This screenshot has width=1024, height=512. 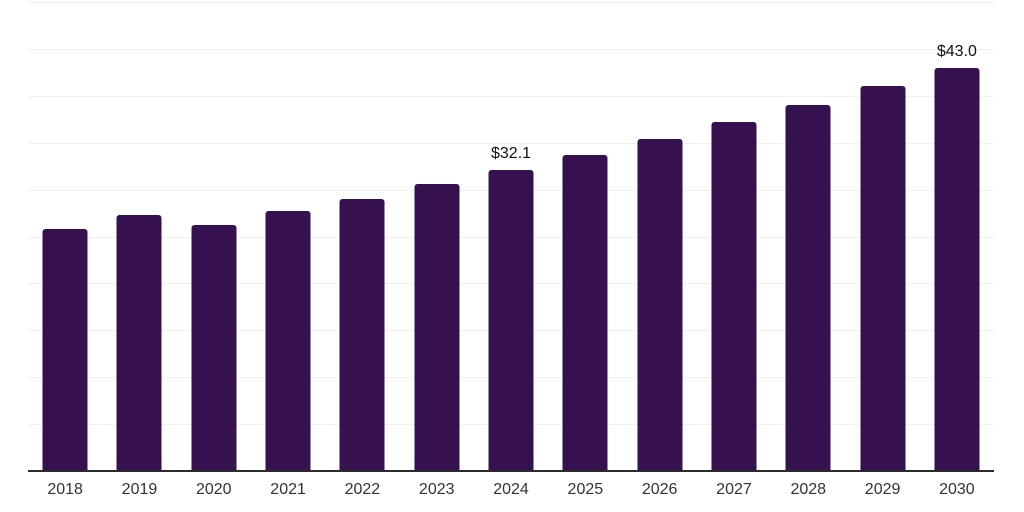 What do you see at coordinates (585, 489) in the screenshot?
I see `x-tick-label-2025: 2025` at bounding box center [585, 489].